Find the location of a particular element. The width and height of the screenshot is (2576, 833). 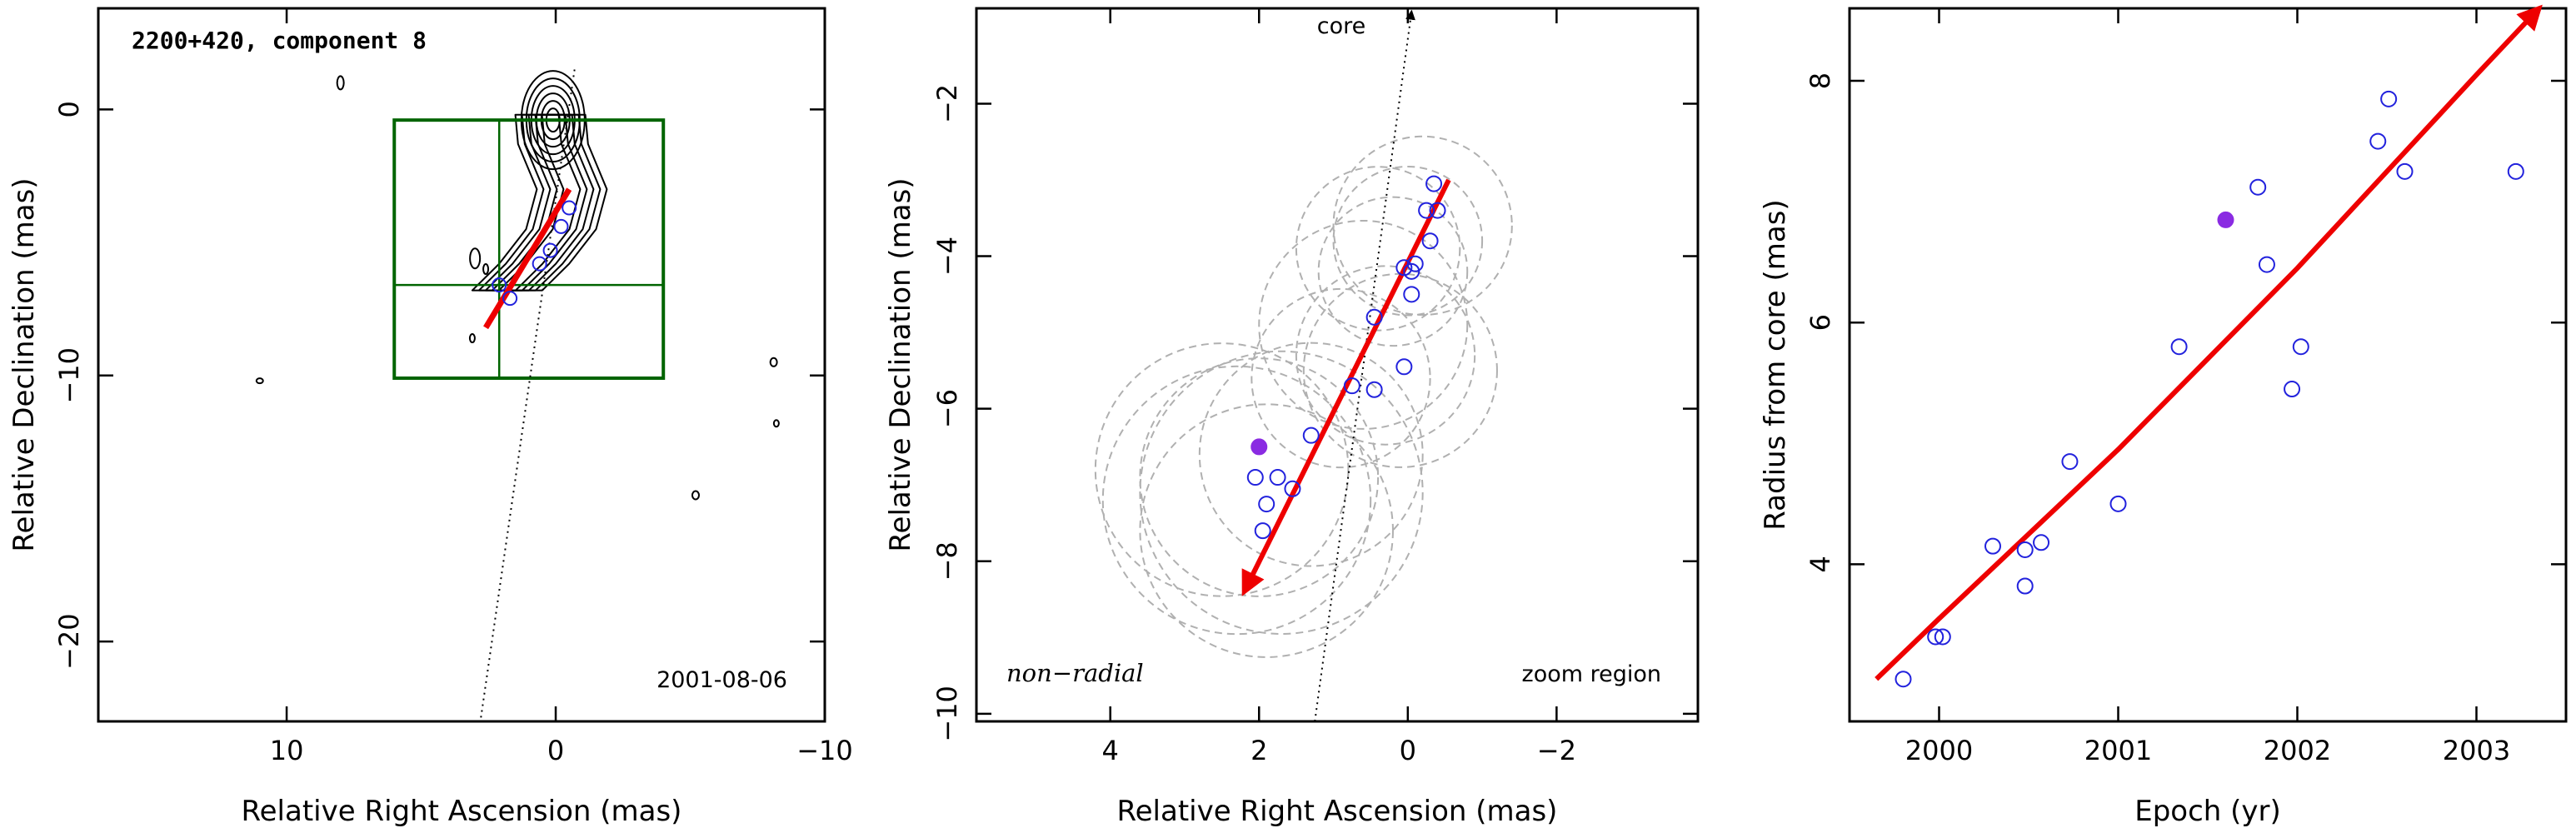

y-tick-label: −20 is located at coordinates (69, 641).